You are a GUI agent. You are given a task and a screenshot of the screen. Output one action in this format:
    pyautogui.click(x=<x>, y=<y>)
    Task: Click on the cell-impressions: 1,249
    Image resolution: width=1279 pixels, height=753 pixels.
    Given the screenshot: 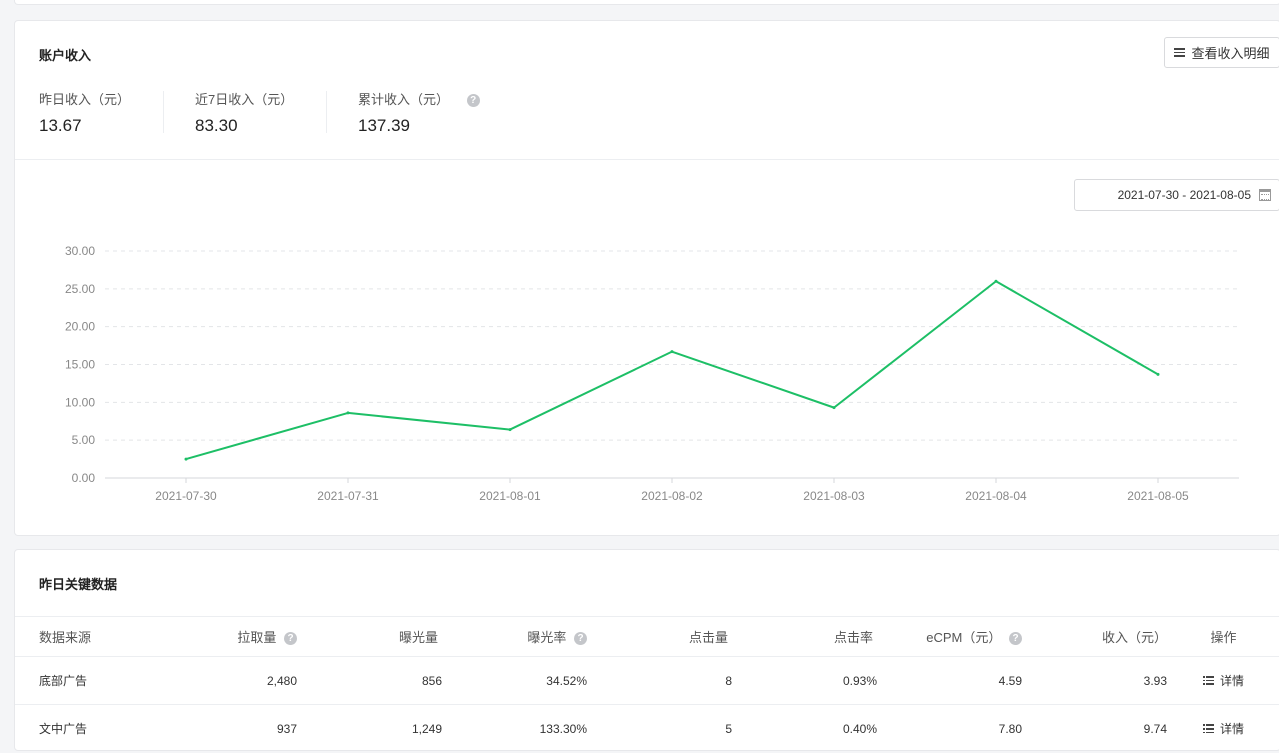 What is the action you would take?
    pyautogui.click(x=369, y=728)
    